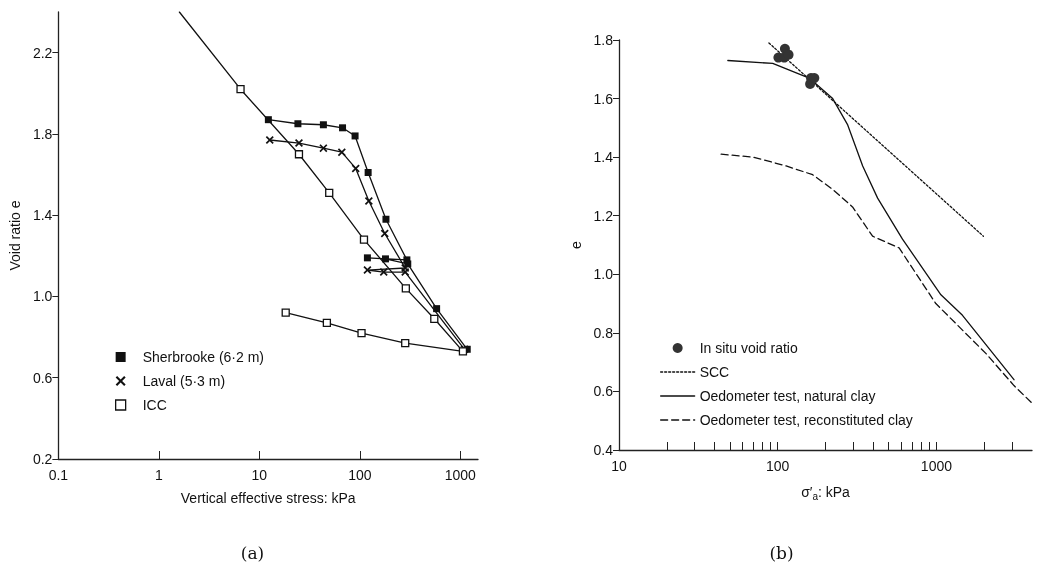 The image size is (1048, 572). Describe the element at coordinates (158, 475) in the screenshot. I see `x-tick-label: 1` at that location.